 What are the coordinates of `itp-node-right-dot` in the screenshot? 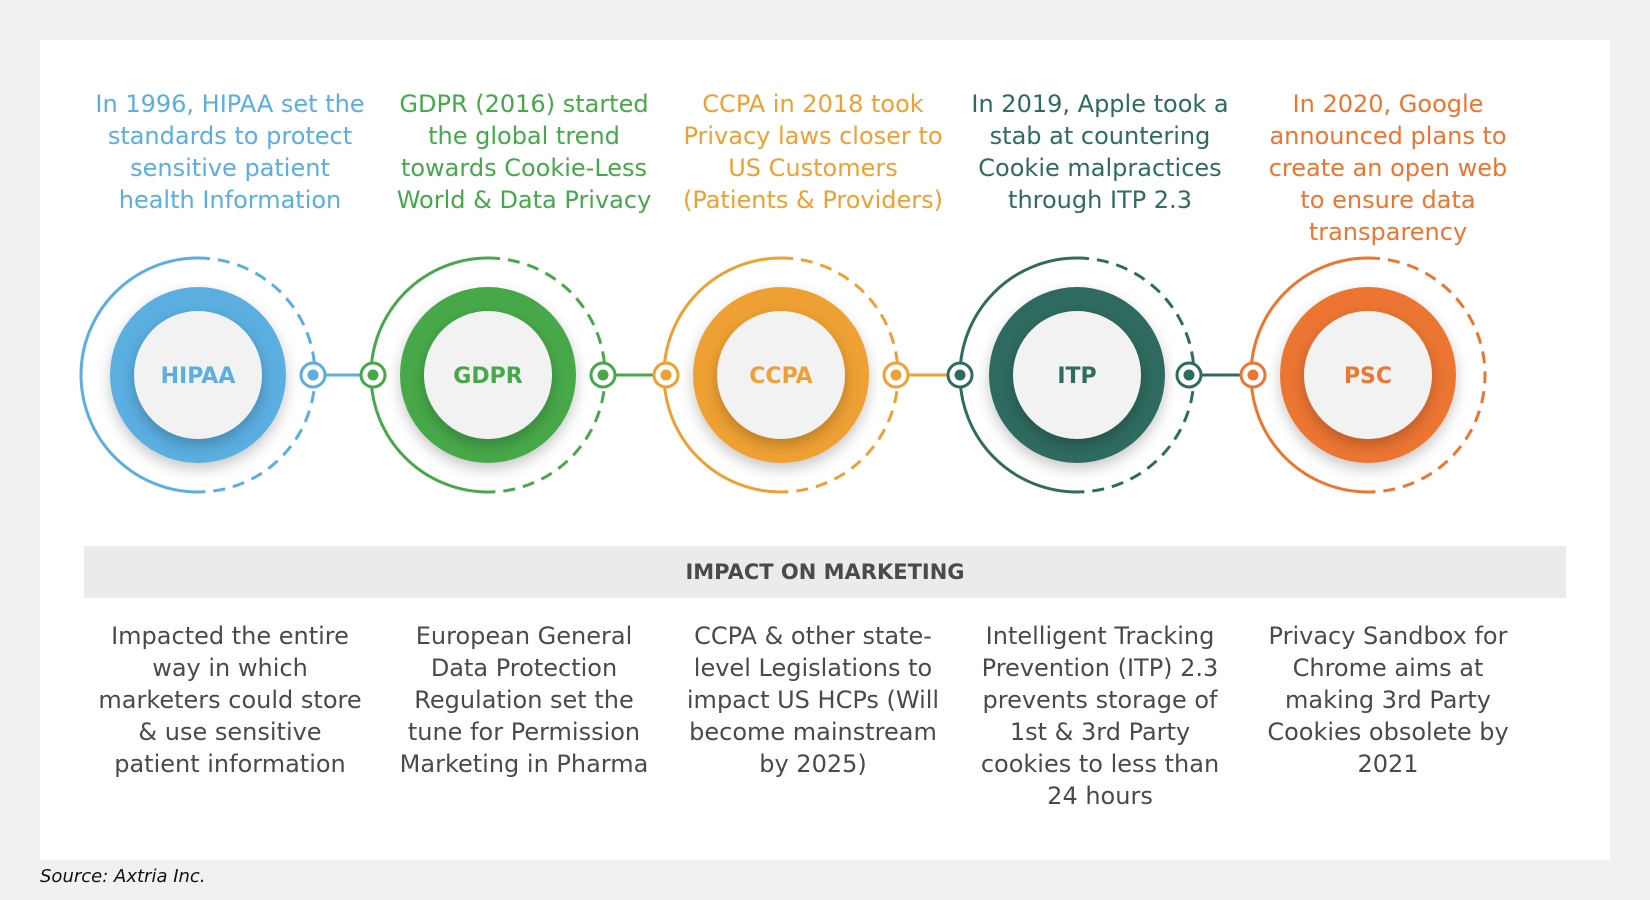 It's located at (1189, 375).